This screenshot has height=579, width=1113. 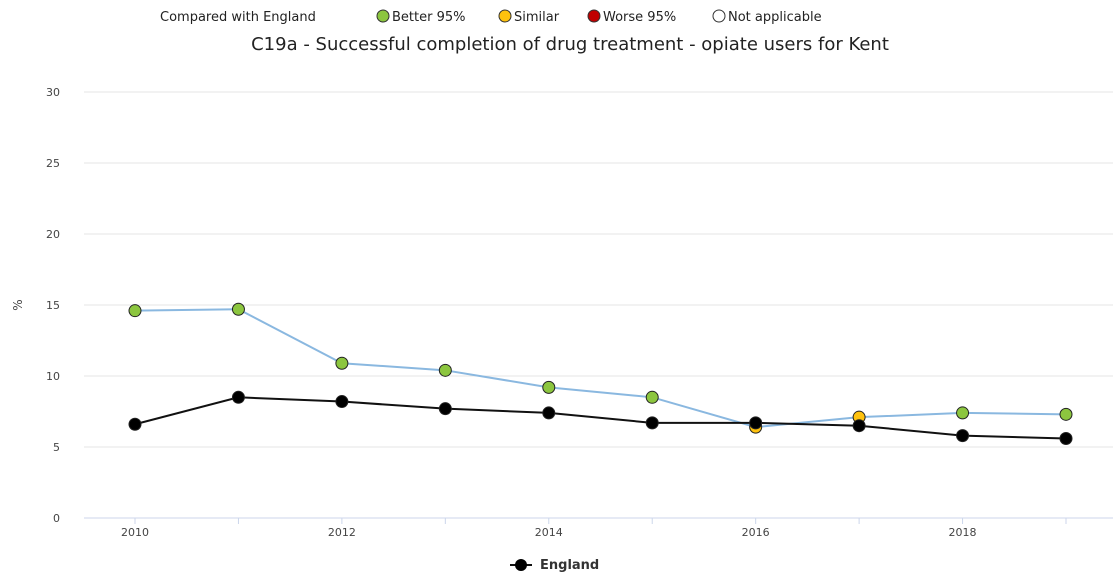 I want to click on legend-item-worse: Worse 95%, so click(x=631, y=17).